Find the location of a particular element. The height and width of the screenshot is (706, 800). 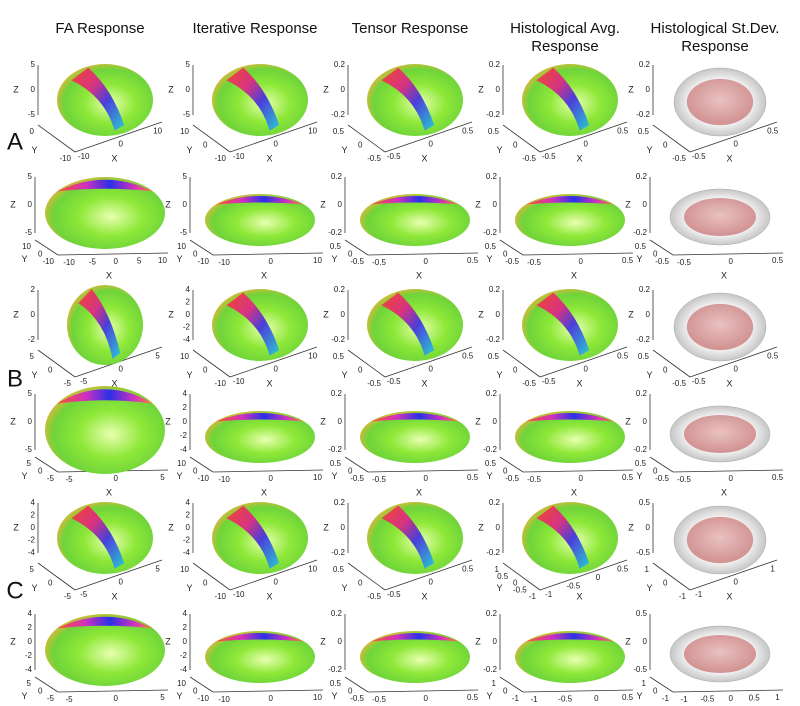

x-tick-label: 10 is located at coordinates (162, 260).